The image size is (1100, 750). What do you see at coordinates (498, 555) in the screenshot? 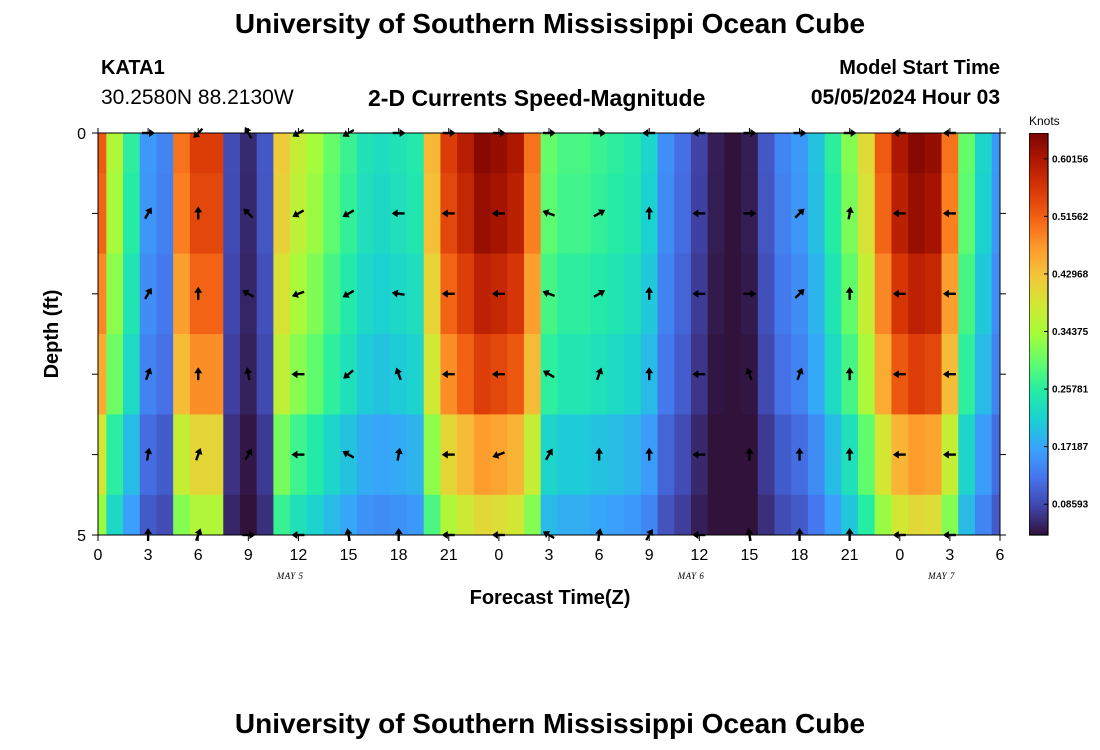
I see `x-tick-label: 0` at bounding box center [498, 555].